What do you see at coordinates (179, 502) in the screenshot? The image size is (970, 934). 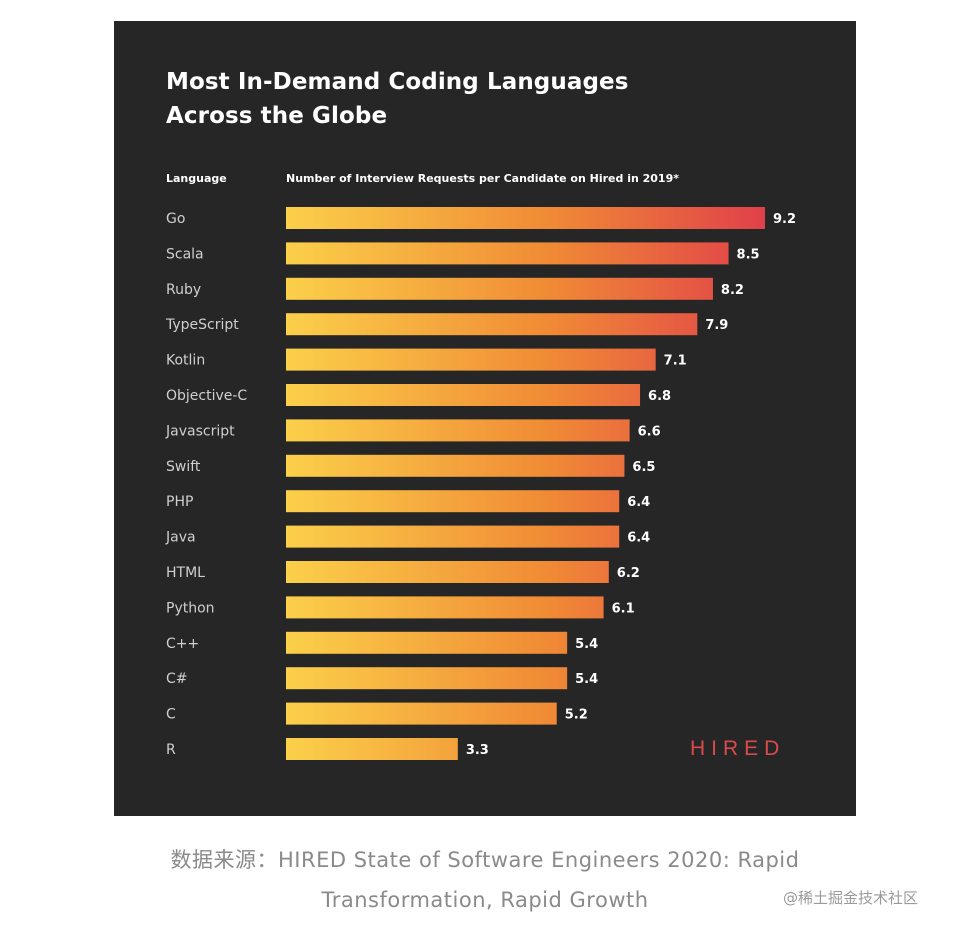 I see `category-label: PHP` at bounding box center [179, 502].